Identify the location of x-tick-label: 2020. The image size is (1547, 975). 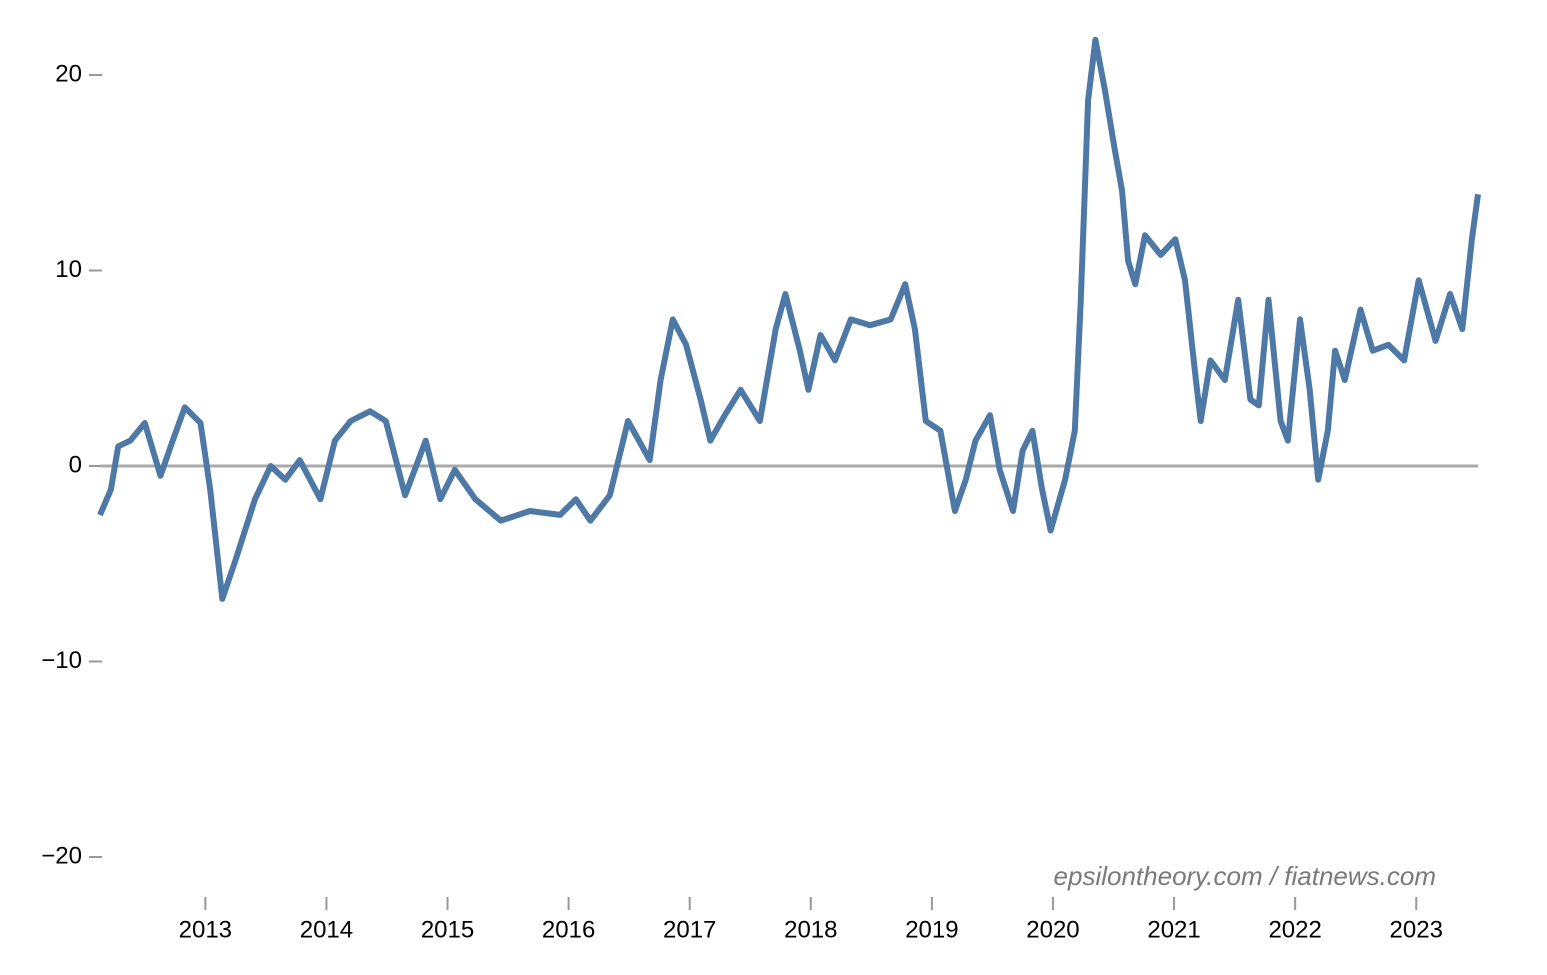
(1052, 929).